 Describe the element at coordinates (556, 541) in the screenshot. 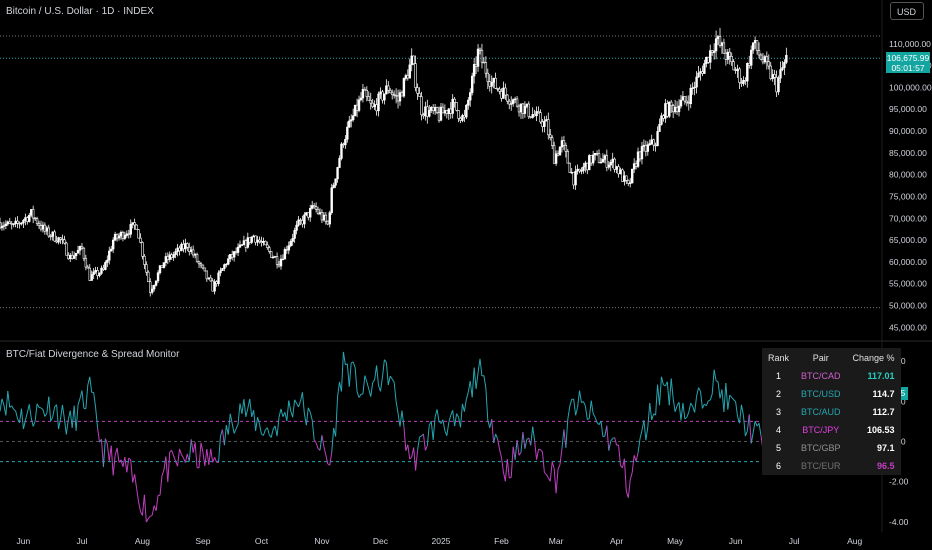

I see `time-axis-tick: Mar` at that location.